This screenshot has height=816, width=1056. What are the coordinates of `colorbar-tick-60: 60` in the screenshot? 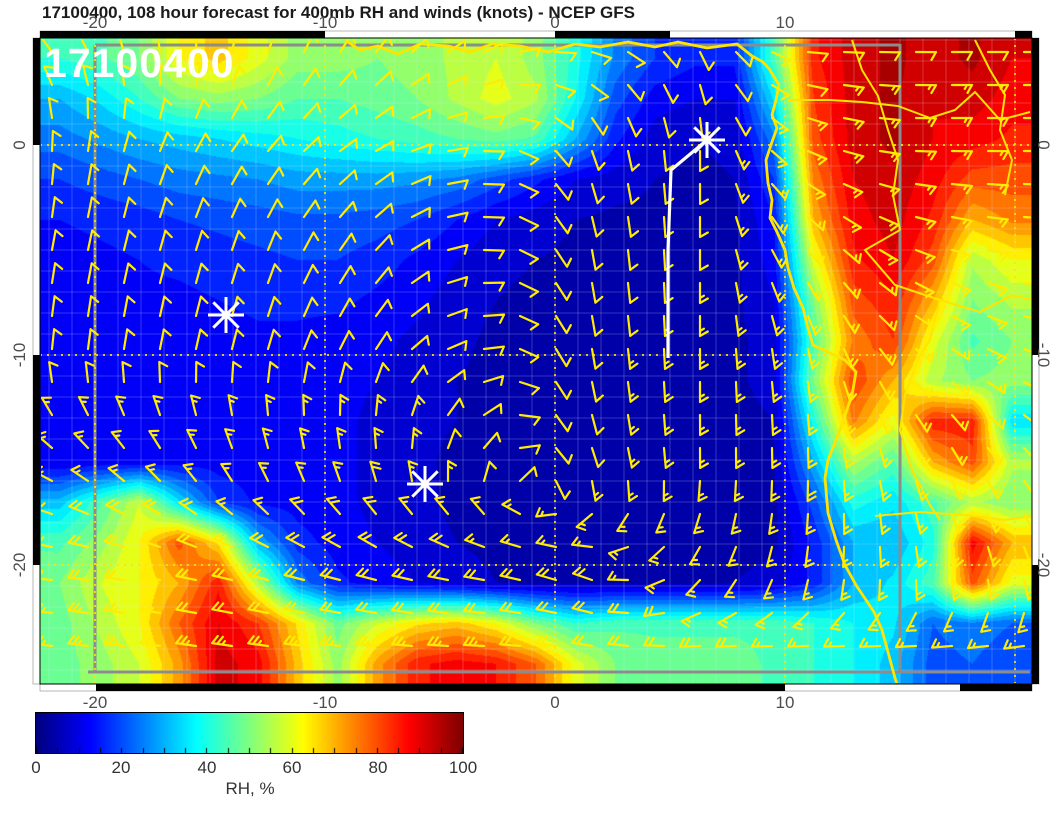 It's located at (292, 767).